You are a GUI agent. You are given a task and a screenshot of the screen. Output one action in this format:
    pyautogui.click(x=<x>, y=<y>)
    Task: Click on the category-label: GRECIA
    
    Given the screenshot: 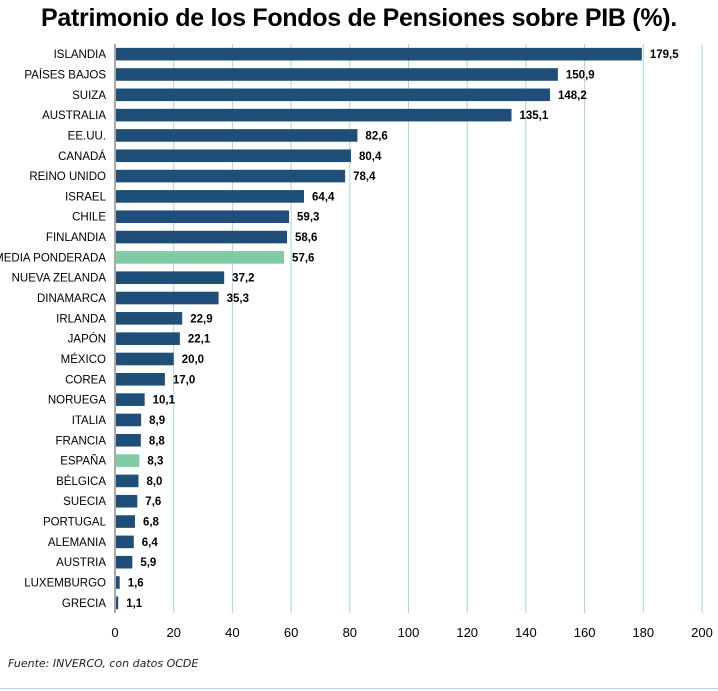 What is the action you would take?
    pyautogui.click(x=84, y=604)
    